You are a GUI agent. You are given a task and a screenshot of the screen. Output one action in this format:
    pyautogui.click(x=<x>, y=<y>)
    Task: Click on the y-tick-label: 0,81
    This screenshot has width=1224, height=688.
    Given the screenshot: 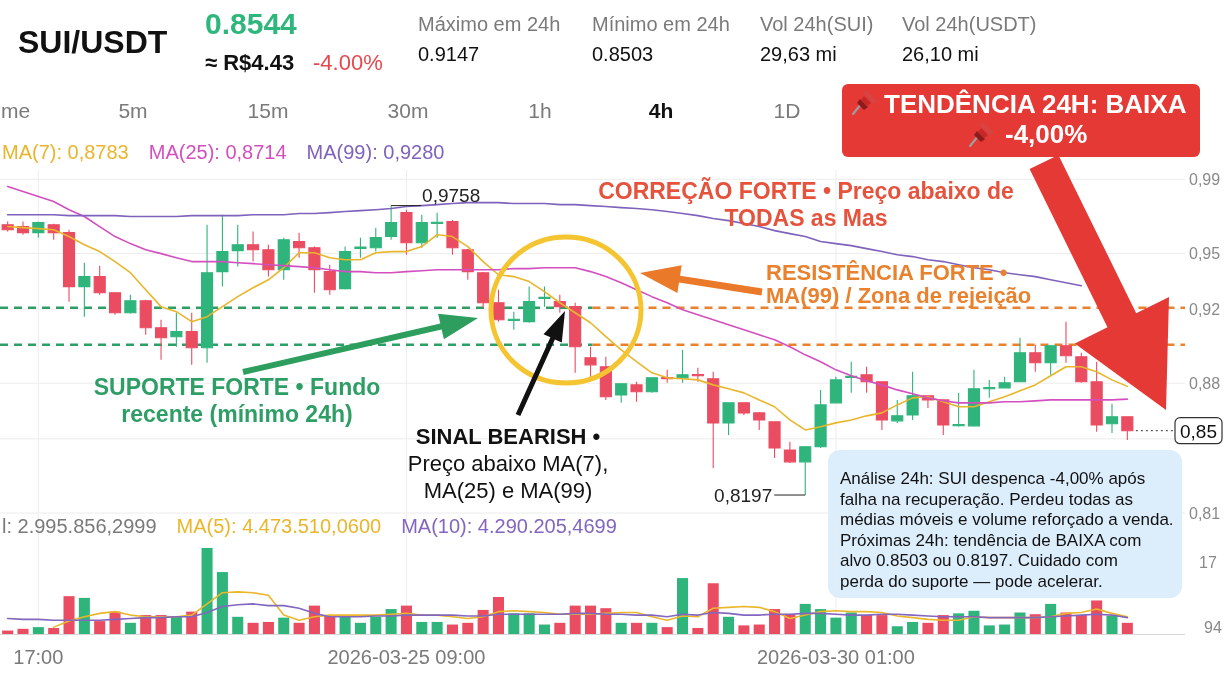 What is the action you would take?
    pyautogui.click(x=1205, y=513)
    